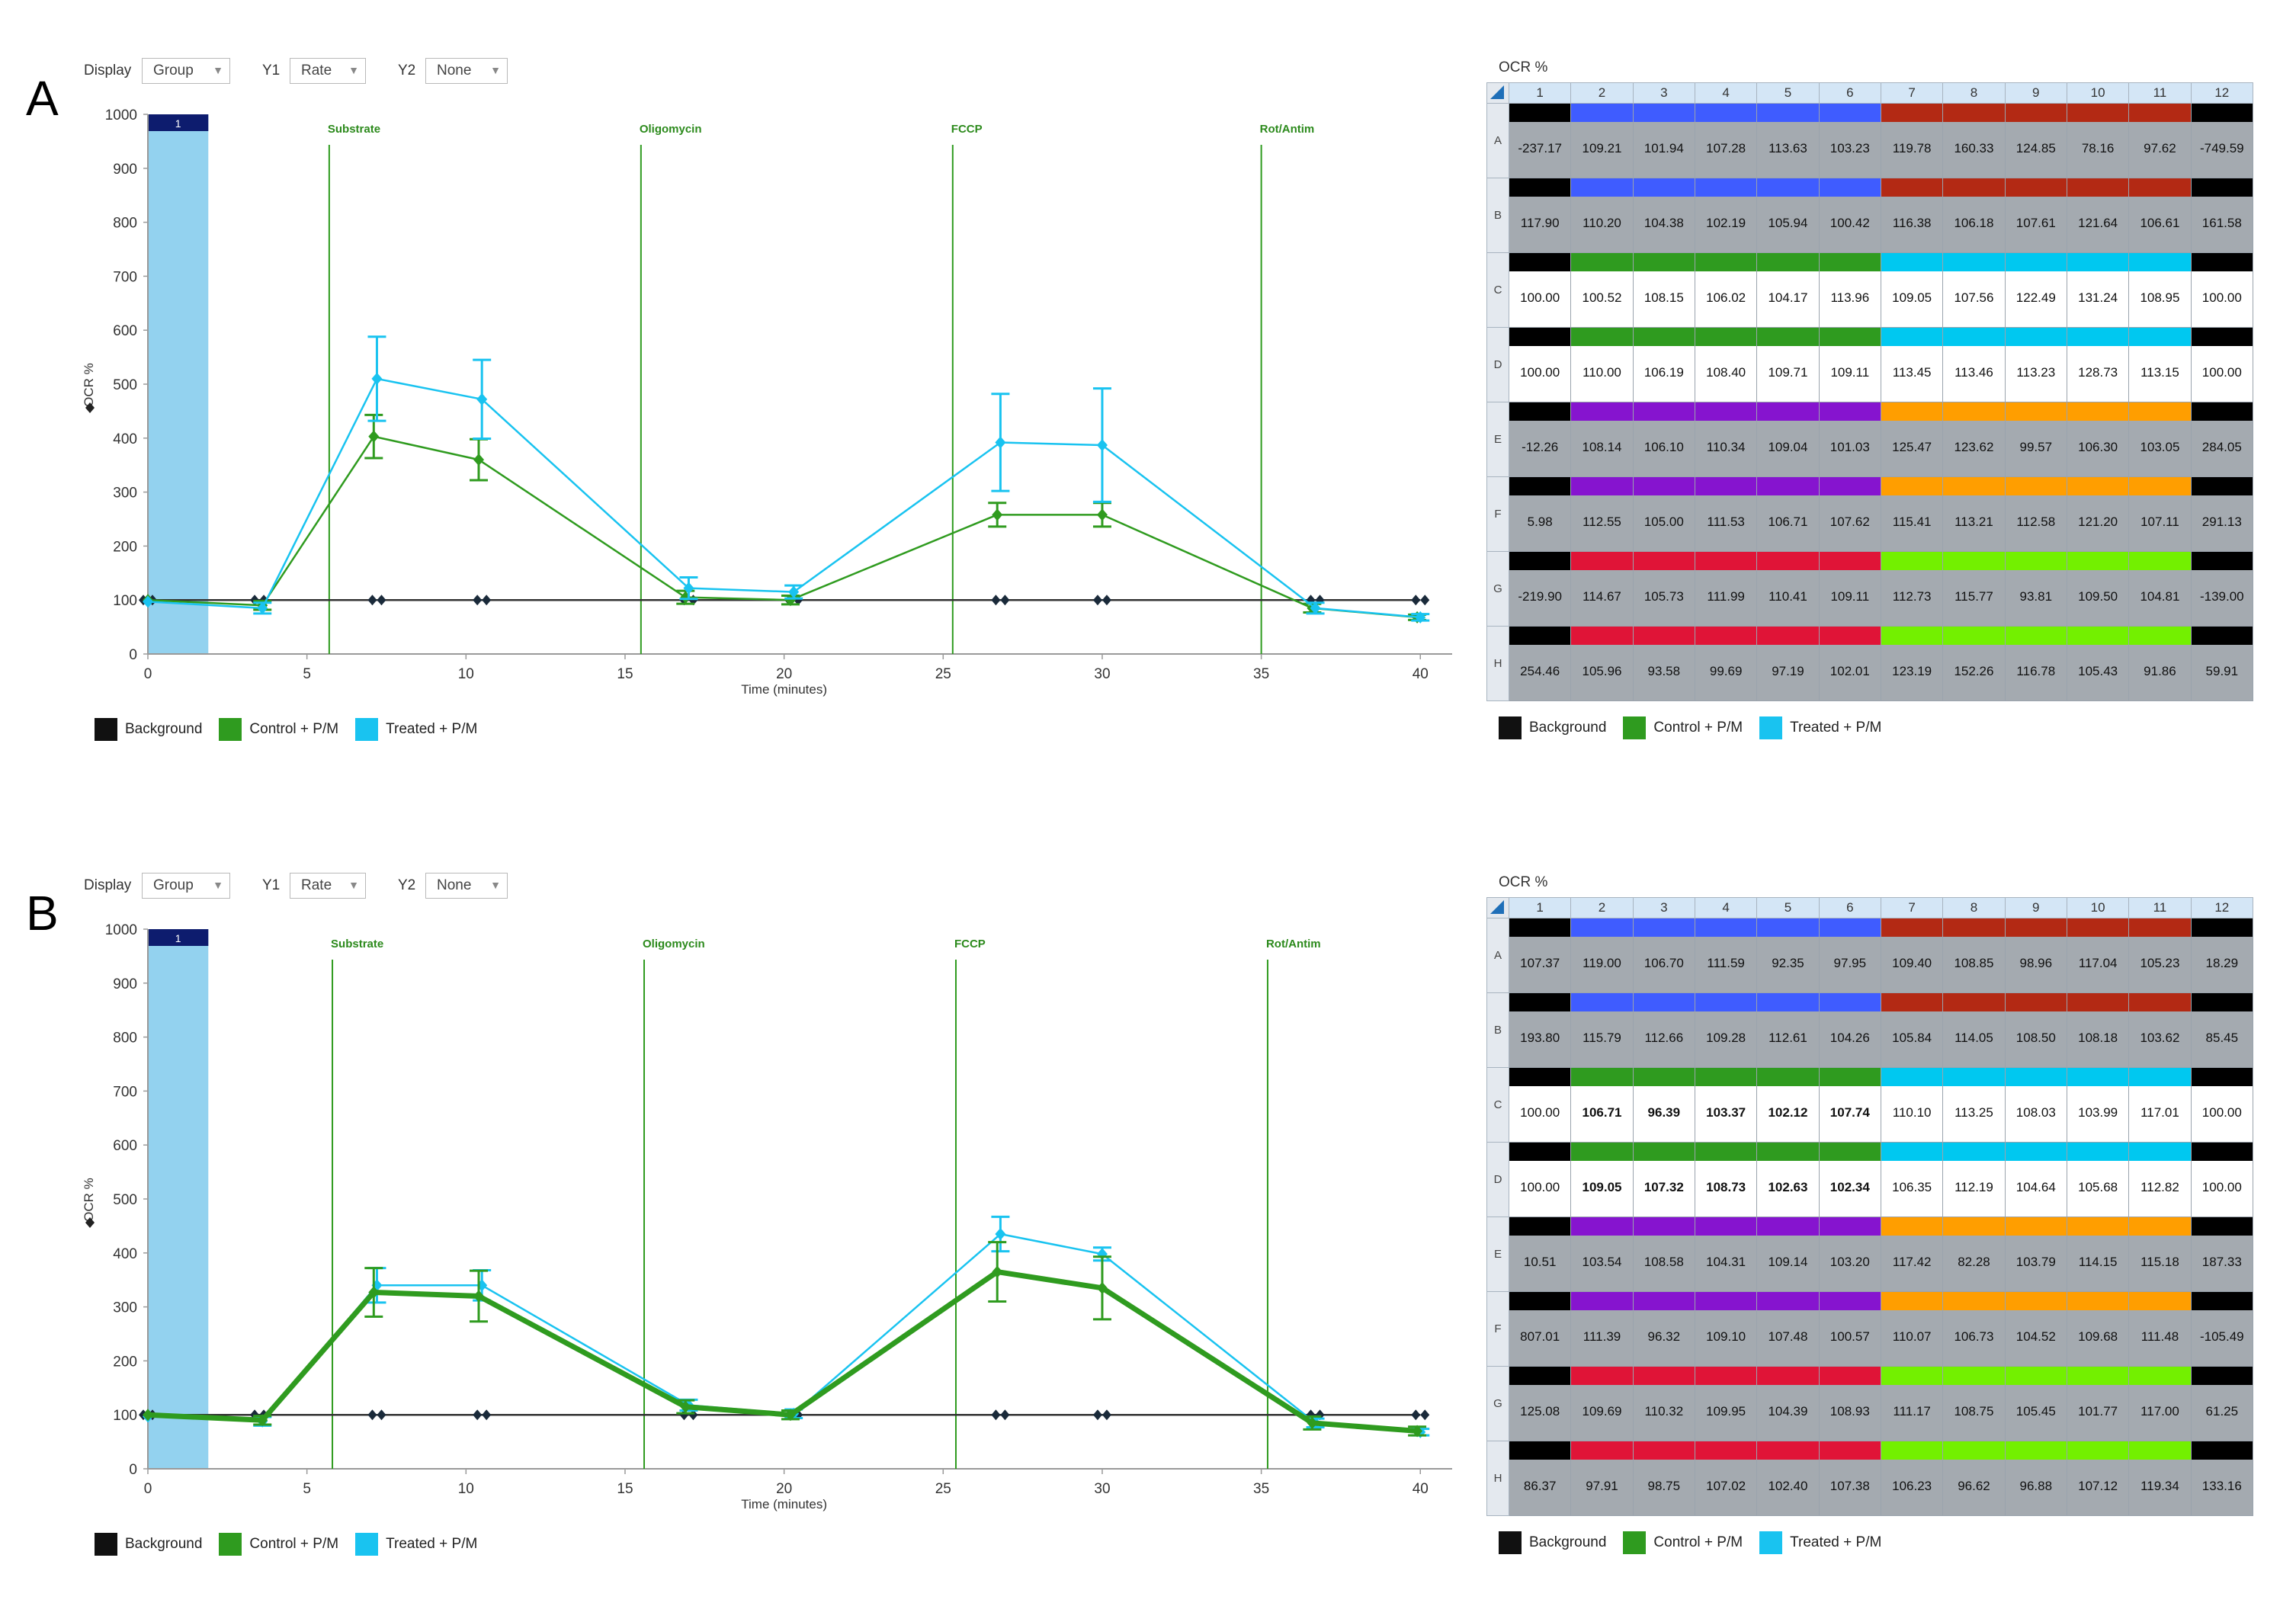  I want to click on plate-well: 109.04, so click(1788, 439).